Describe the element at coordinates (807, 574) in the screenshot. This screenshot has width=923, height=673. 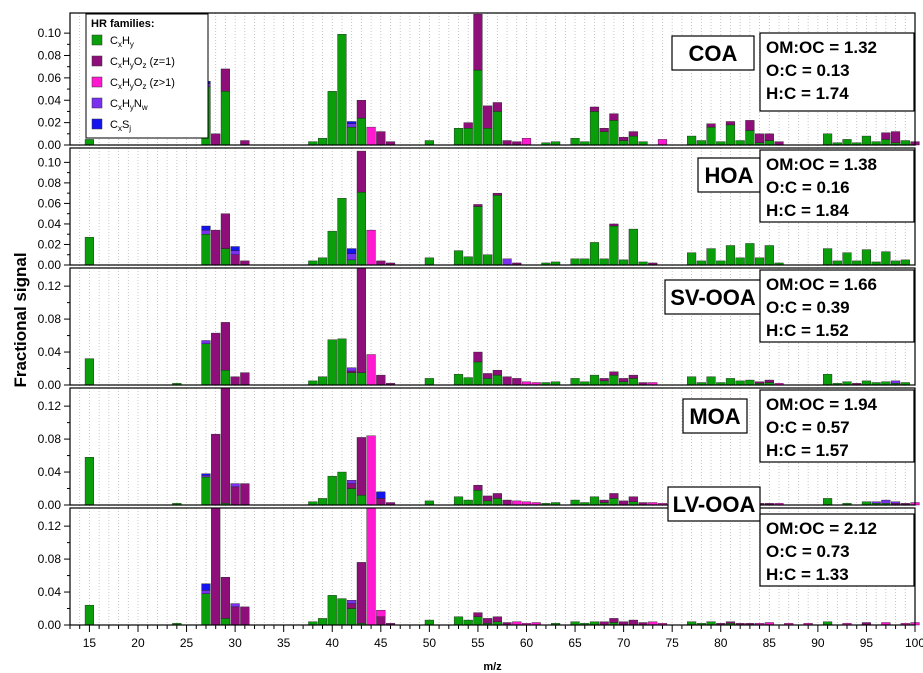
I see `stats-line: H:C = 1.33` at that location.